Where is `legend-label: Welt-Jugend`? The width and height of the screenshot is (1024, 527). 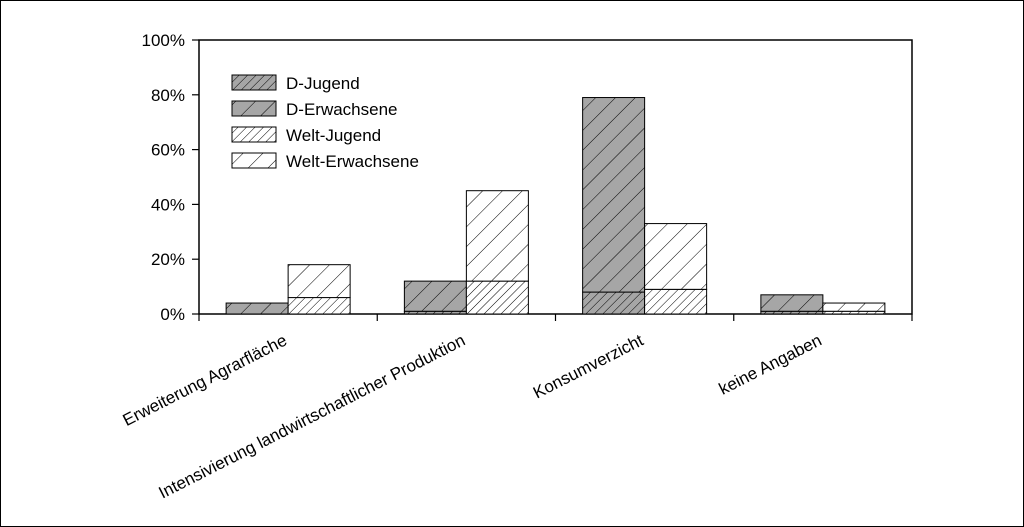 legend-label: Welt-Jugend is located at coordinates (333, 135).